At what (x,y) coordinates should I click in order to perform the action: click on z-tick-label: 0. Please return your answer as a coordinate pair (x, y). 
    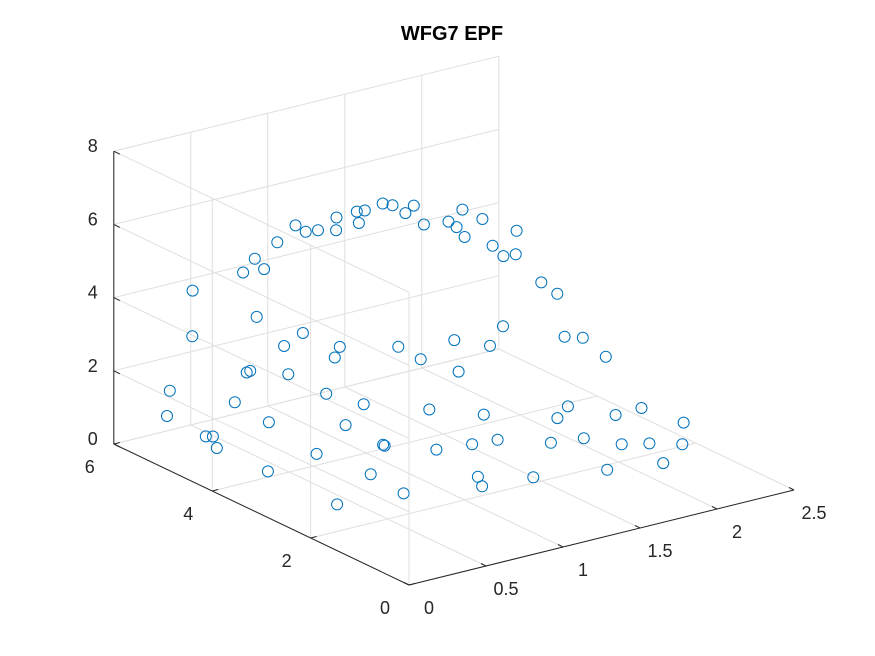
    Looking at the image, I should click on (93, 439).